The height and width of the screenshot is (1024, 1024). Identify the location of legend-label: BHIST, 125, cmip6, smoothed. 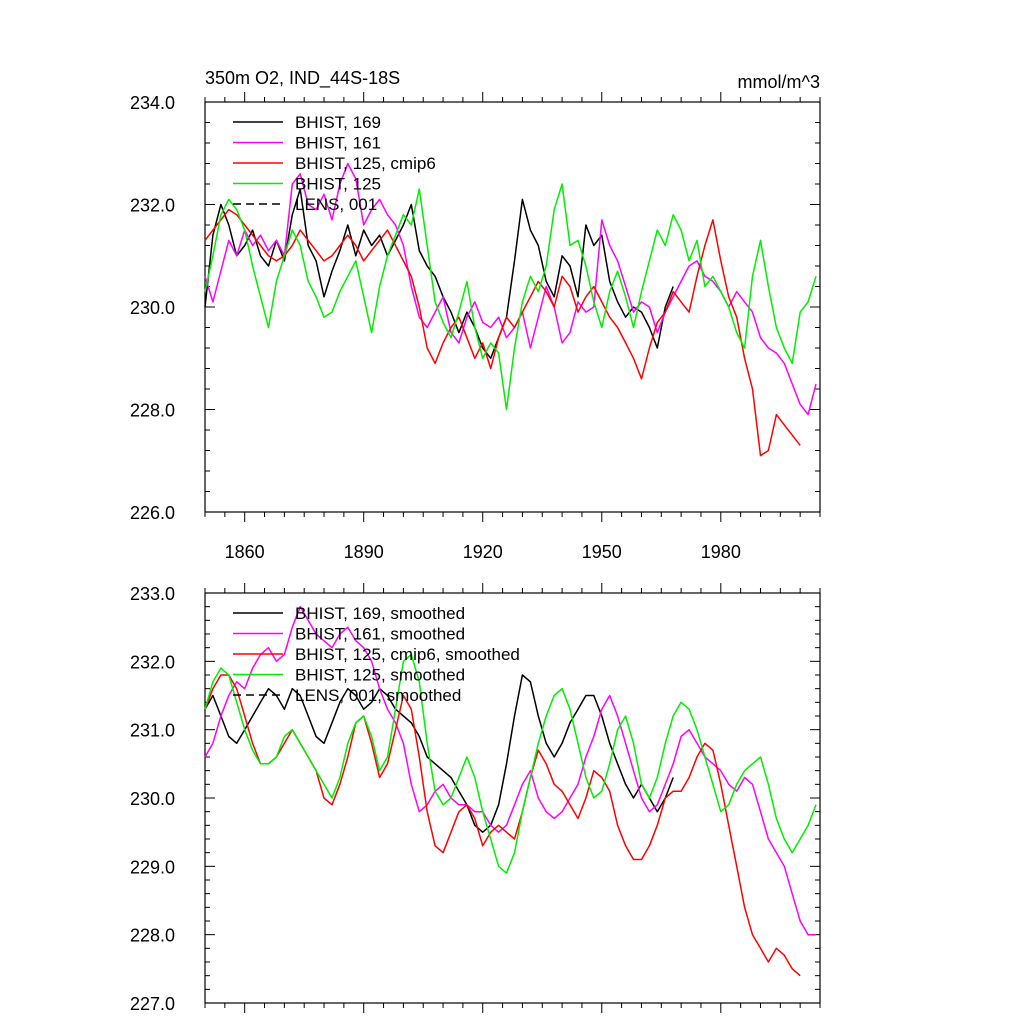
(407, 654).